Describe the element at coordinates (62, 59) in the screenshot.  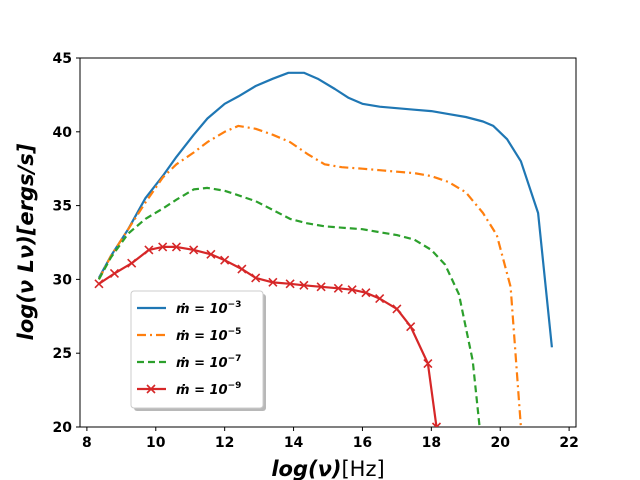
I see `y-tick-label: 45` at that location.